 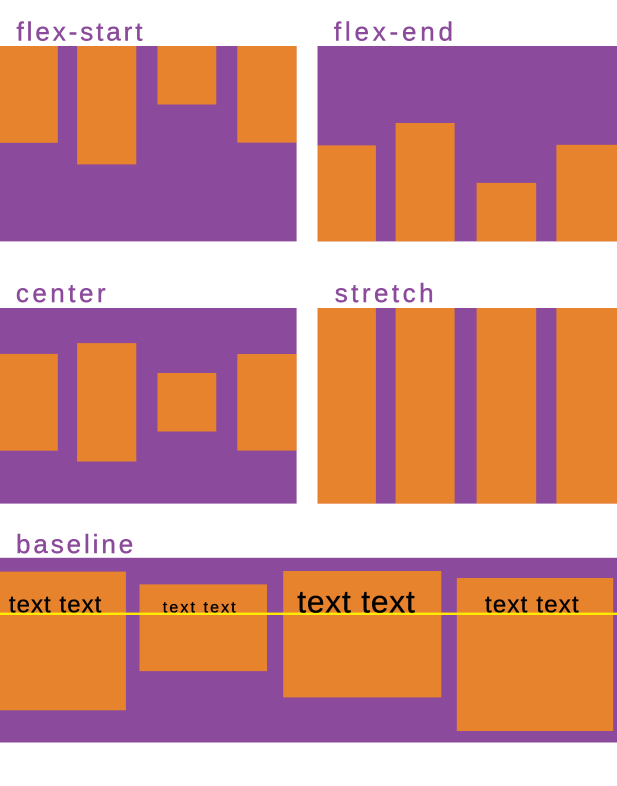 What do you see at coordinates (76, 544) in the screenshot?
I see `svg-text: baseline` at bounding box center [76, 544].